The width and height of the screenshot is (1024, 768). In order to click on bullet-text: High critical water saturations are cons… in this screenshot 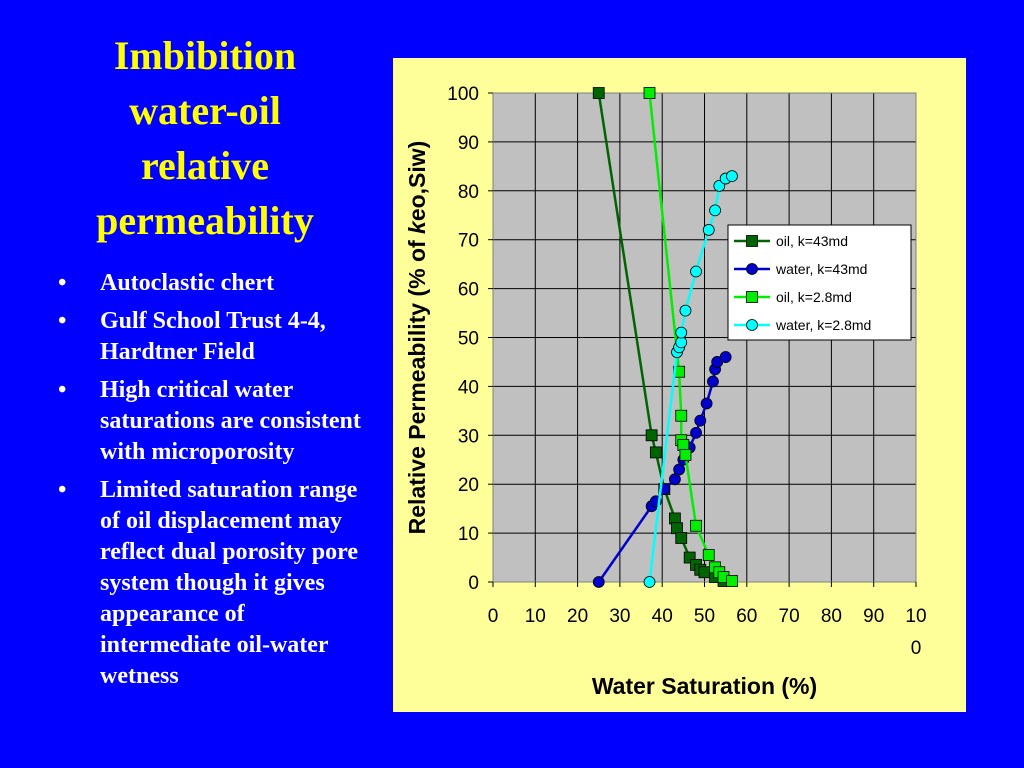, I will do `click(230, 421)`.